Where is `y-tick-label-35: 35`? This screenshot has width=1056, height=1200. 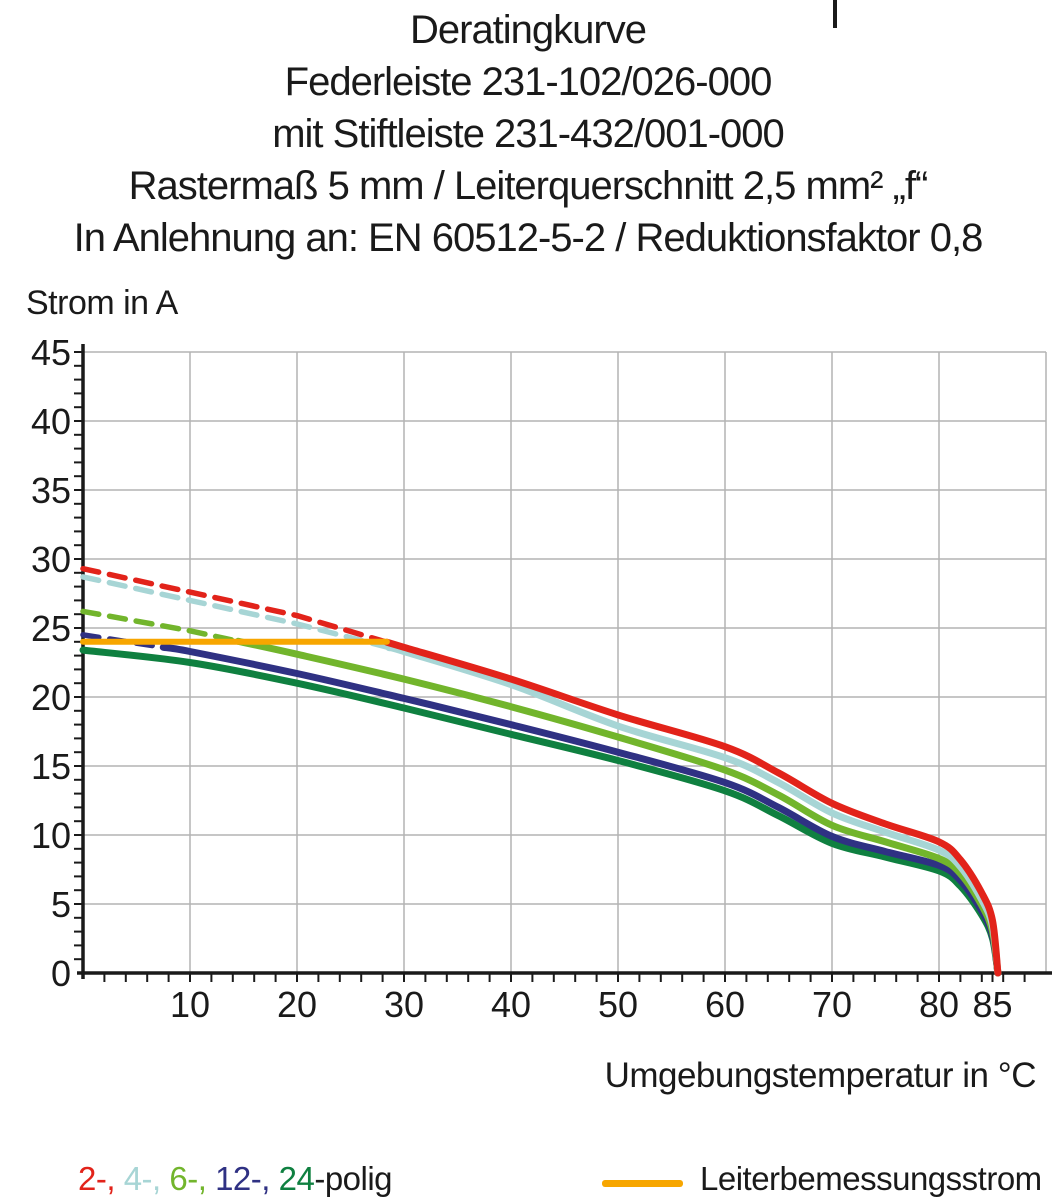
y-tick-label-35: 35 is located at coordinates (51, 490).